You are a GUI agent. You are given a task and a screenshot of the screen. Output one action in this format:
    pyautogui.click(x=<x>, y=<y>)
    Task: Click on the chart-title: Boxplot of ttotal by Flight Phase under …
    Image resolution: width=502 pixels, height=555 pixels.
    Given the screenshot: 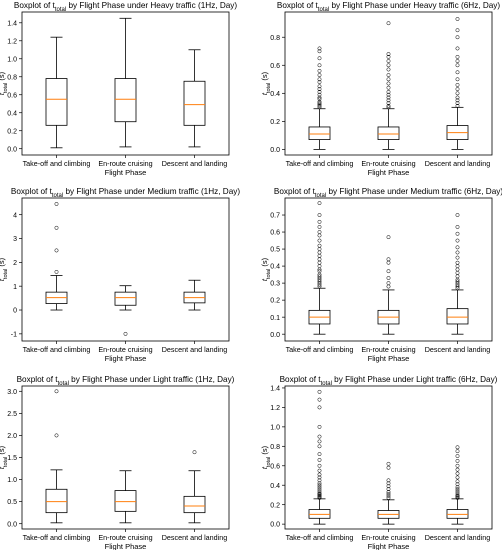 What is the action you would take?
    pyautogui.click(x=388, y=193)
    